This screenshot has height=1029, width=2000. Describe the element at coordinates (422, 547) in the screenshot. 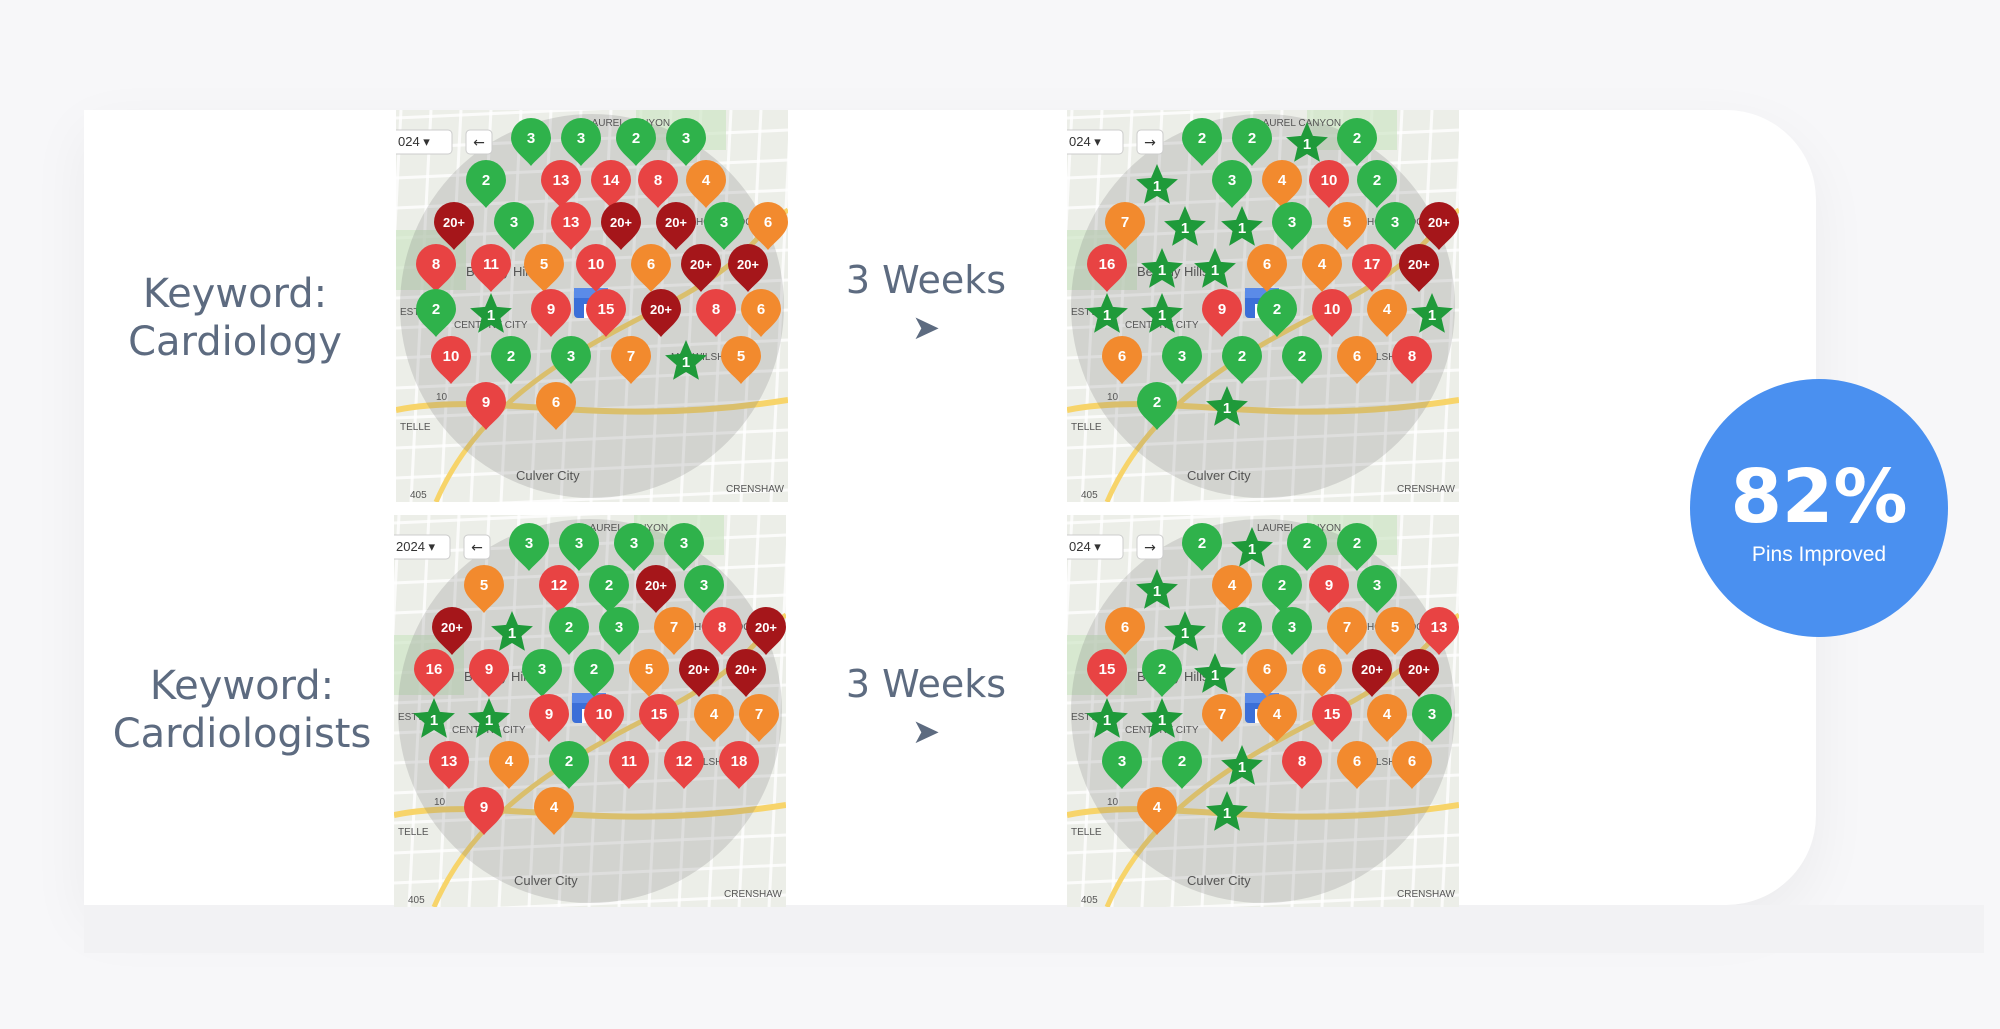

I see `date-dropdown: 2024 ▾` at that location.